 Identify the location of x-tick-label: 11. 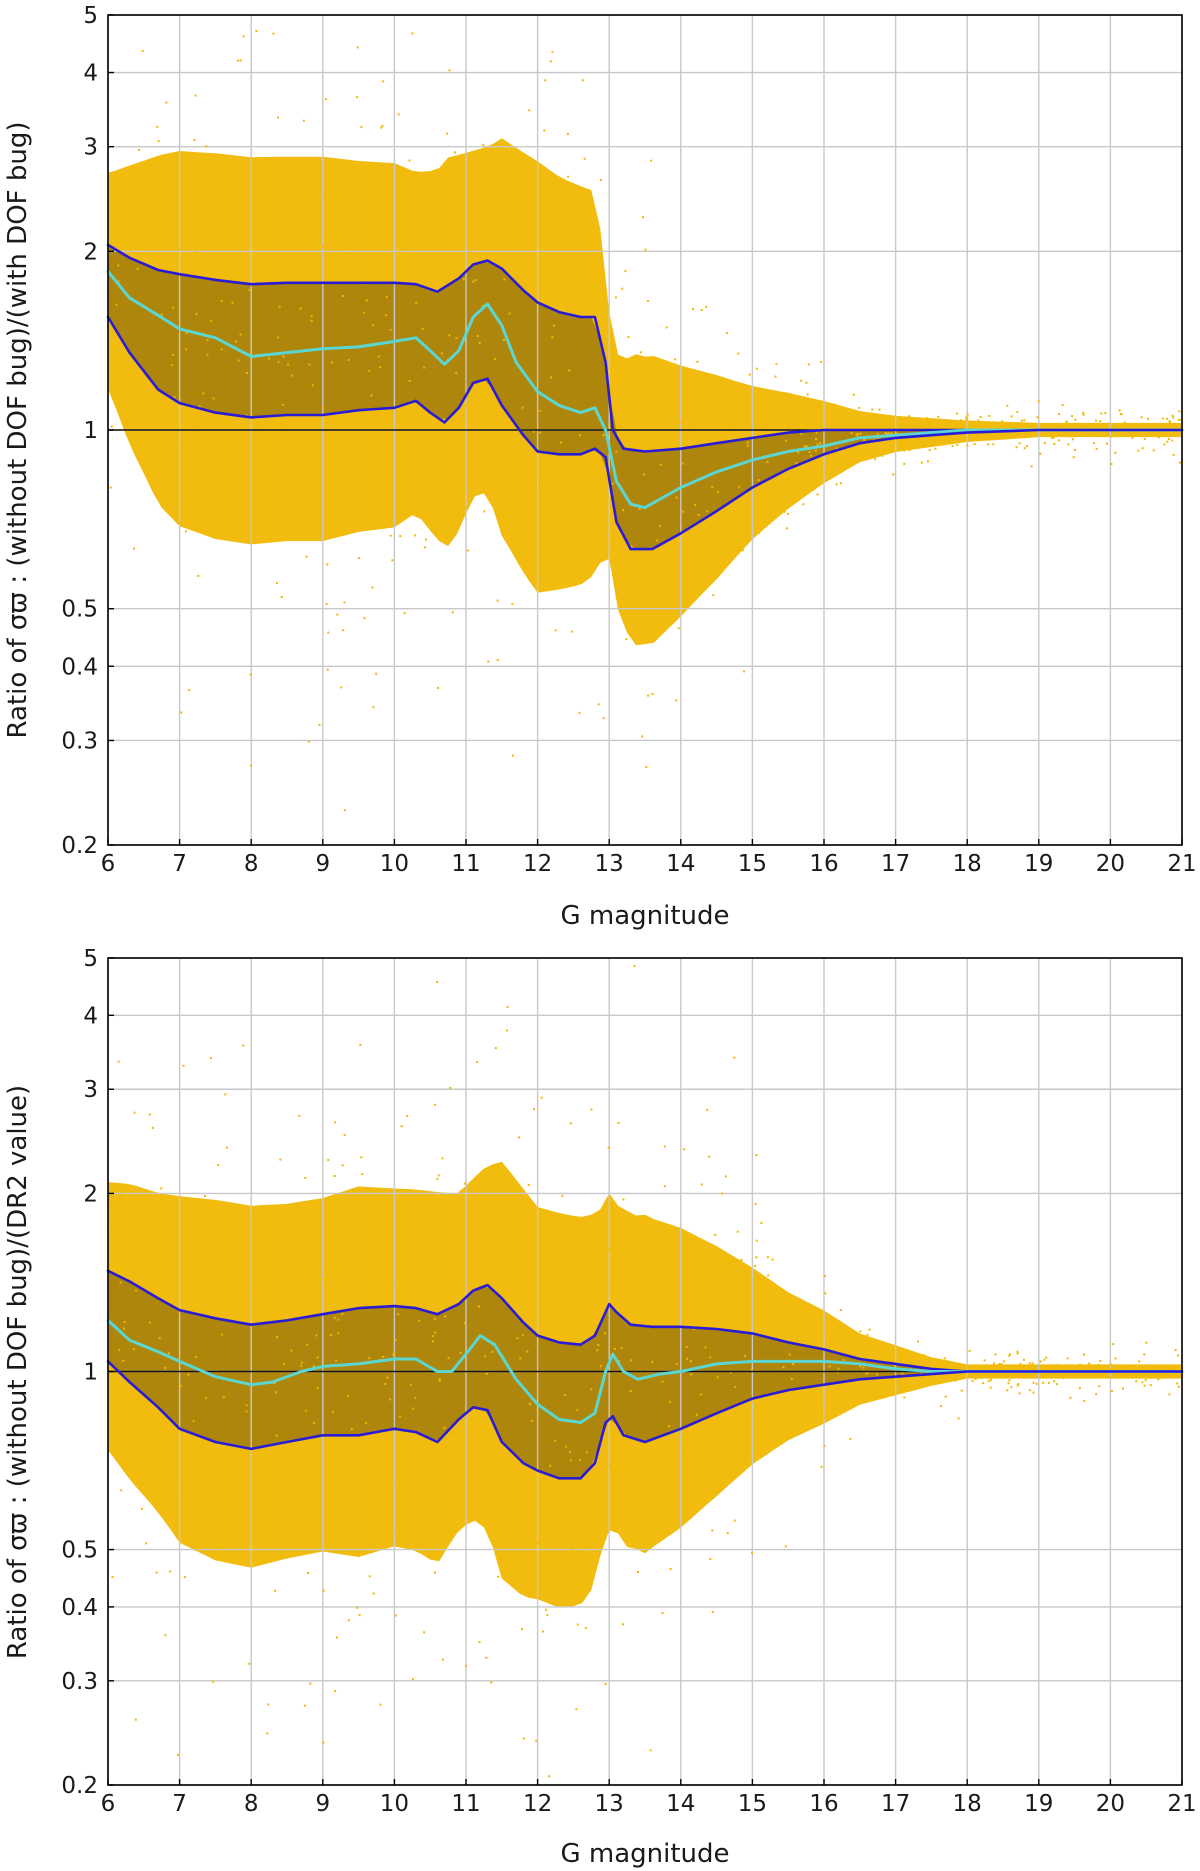
(465, 864).